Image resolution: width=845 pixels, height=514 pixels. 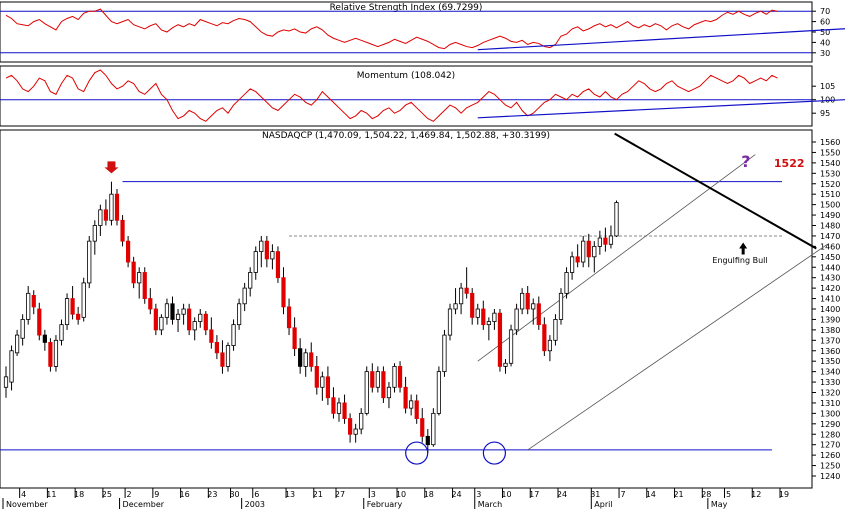 What do you see at coordinates (256, 494) in the screenshot?
I see `x-tick-label: 6` at bounding box center [256, 494].